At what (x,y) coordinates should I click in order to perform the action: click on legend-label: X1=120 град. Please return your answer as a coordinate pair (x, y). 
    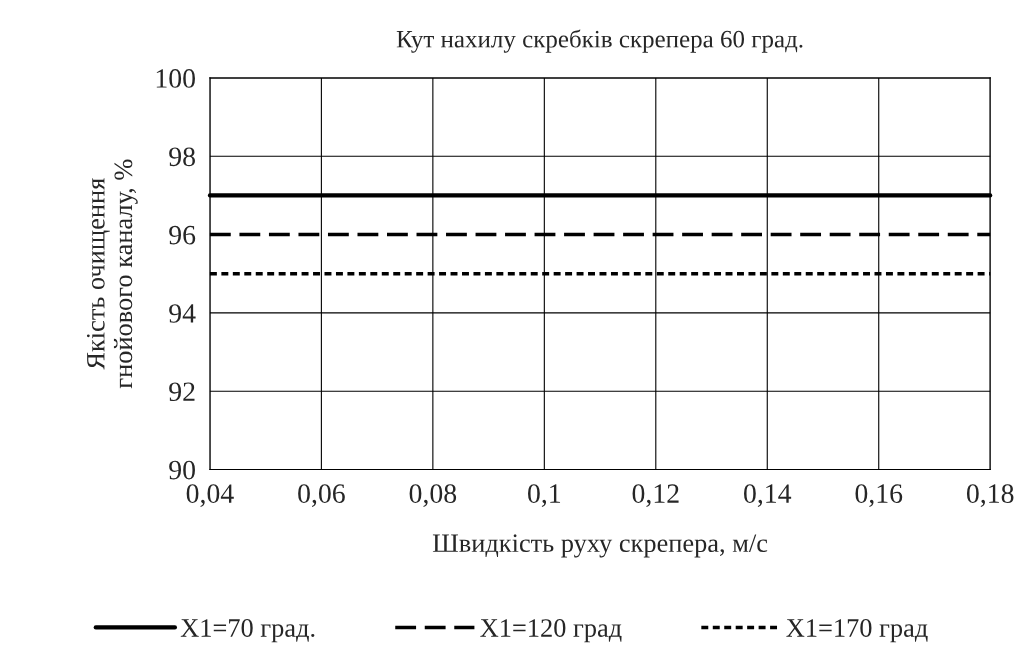
    Looking at the image, I should click on (551, 631).